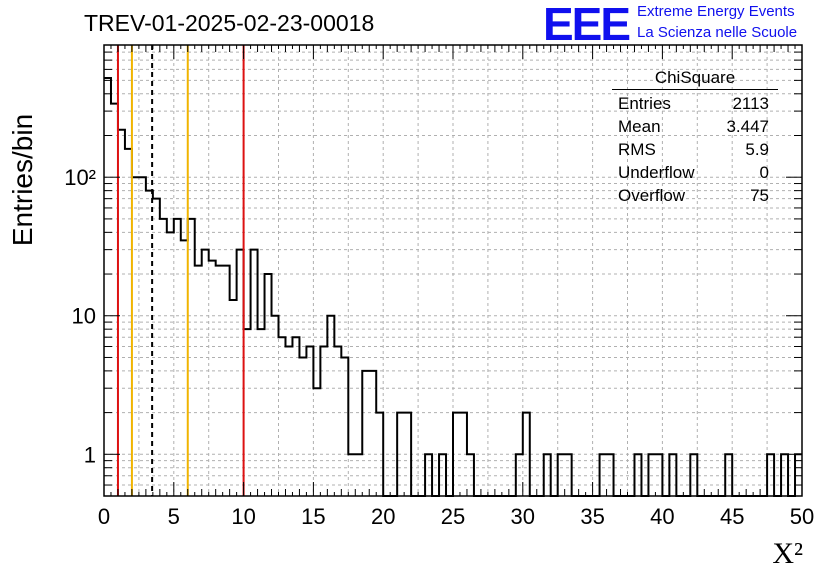 This screenshot has height=572, width=836. Describe the element at coordinates (84, 316) in the screenshot. I see `y-tick-label: 10` at that location.